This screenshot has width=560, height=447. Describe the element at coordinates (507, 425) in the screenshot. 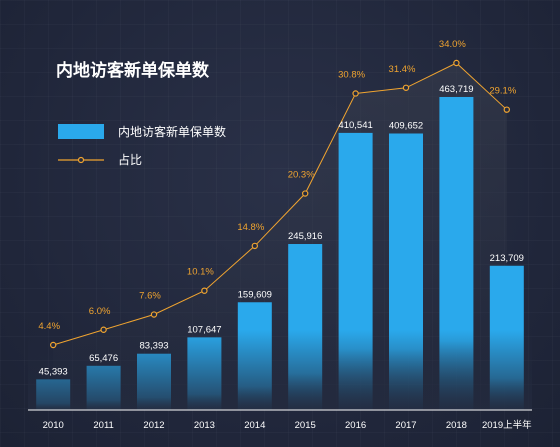

I see `x-tick-label: 2019上半年` at that location.